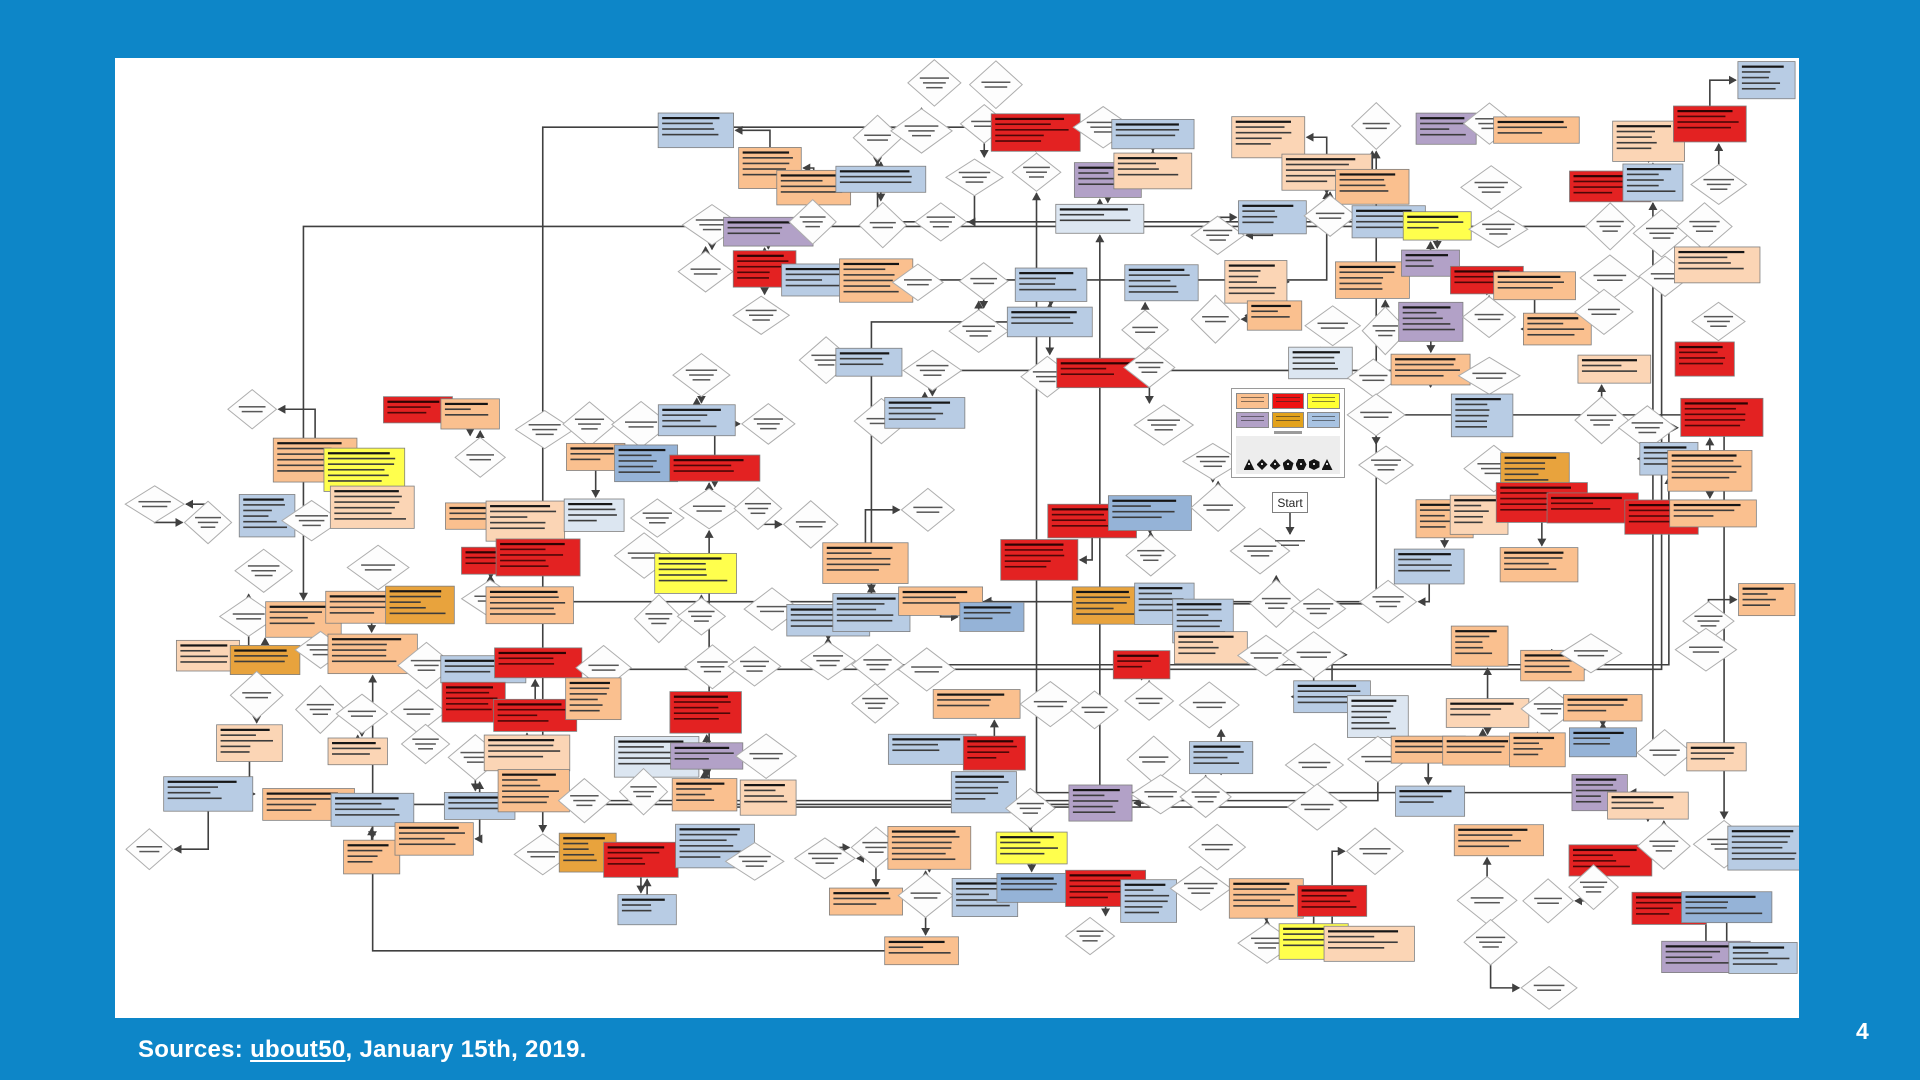  Describe the element at coordinates (298, 1049) in the screenshot. I see `sources-link: ubout50` at that location.